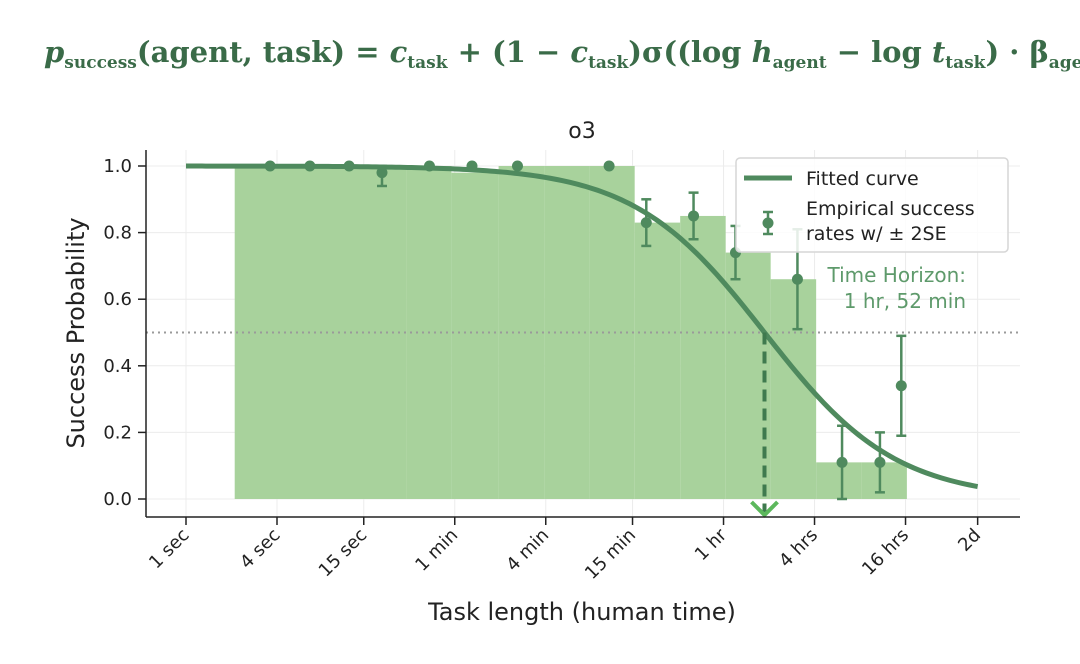 The height and width of the screenshot is (664, 1080). What do you see at coordinates (862, 179) in the screenshot?
I see `legend-curve-label: Fitted curve` at bounding box center [862, 179].